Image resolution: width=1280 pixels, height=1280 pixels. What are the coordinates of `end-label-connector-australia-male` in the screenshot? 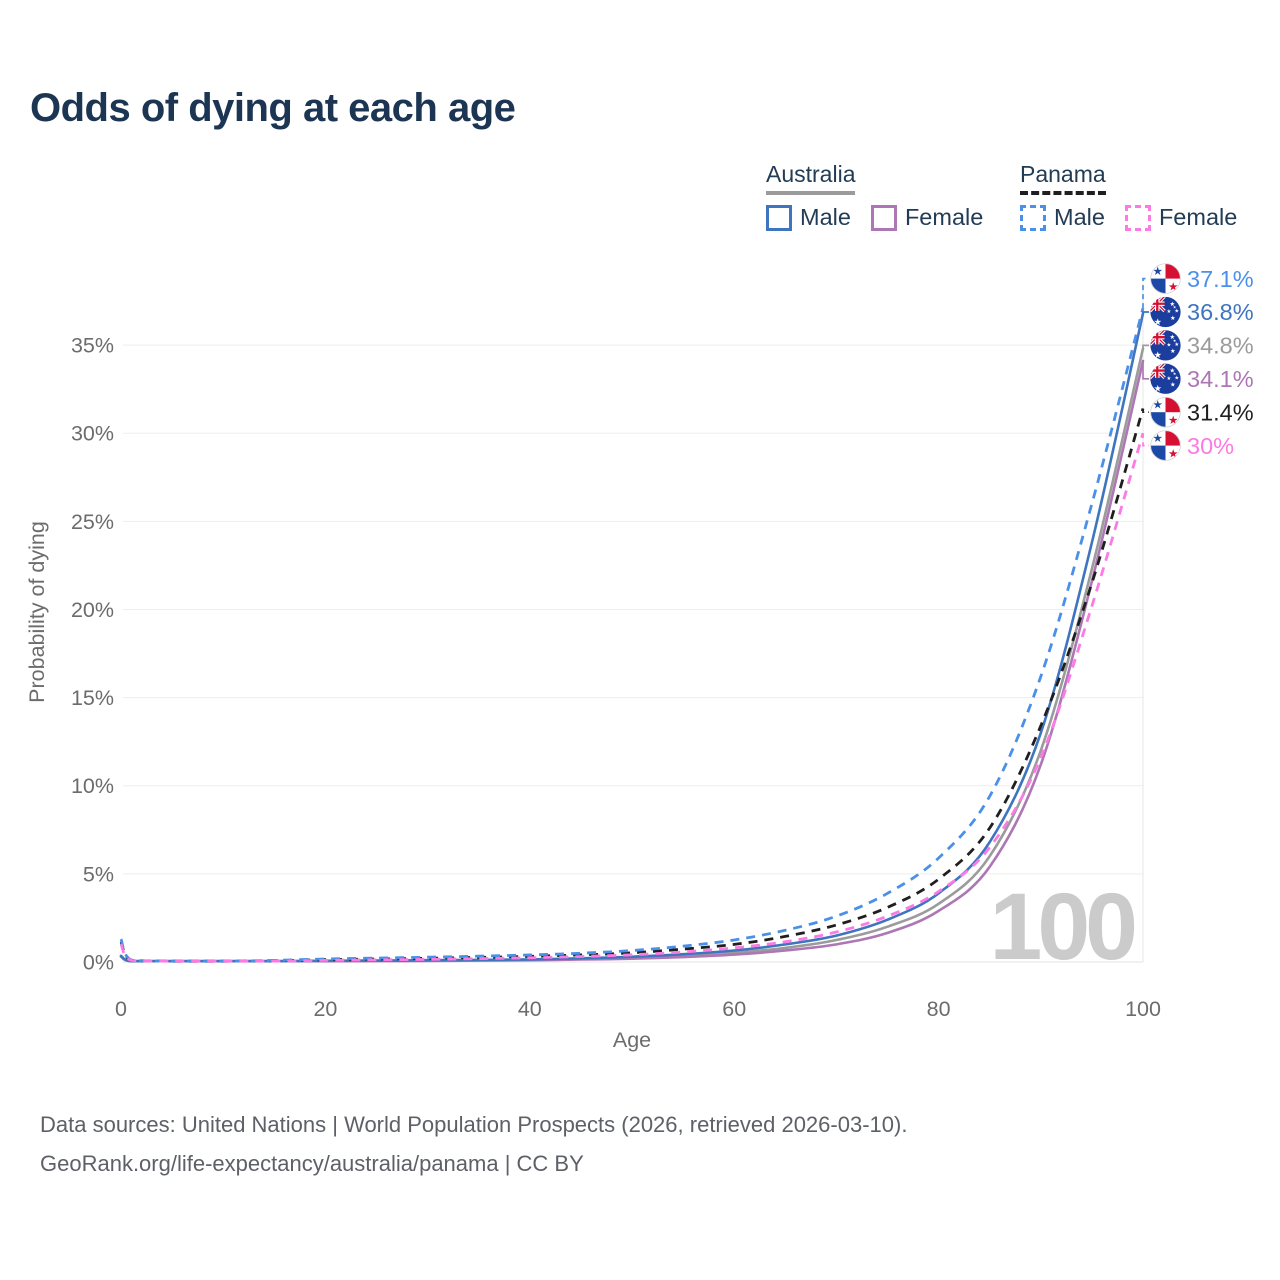 It's located at (1145, 312).